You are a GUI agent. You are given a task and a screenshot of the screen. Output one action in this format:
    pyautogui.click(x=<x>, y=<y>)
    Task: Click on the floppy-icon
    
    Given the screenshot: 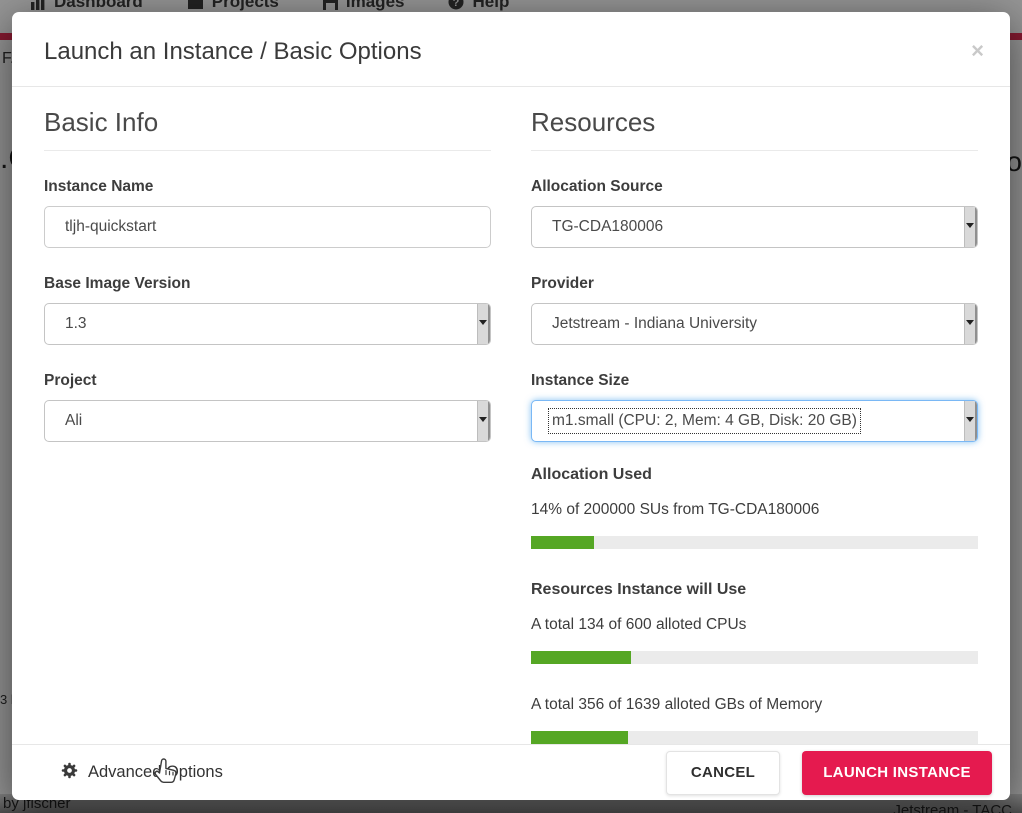 What is the action you would take?
    pyautogui.click(x=330, y=5)
    